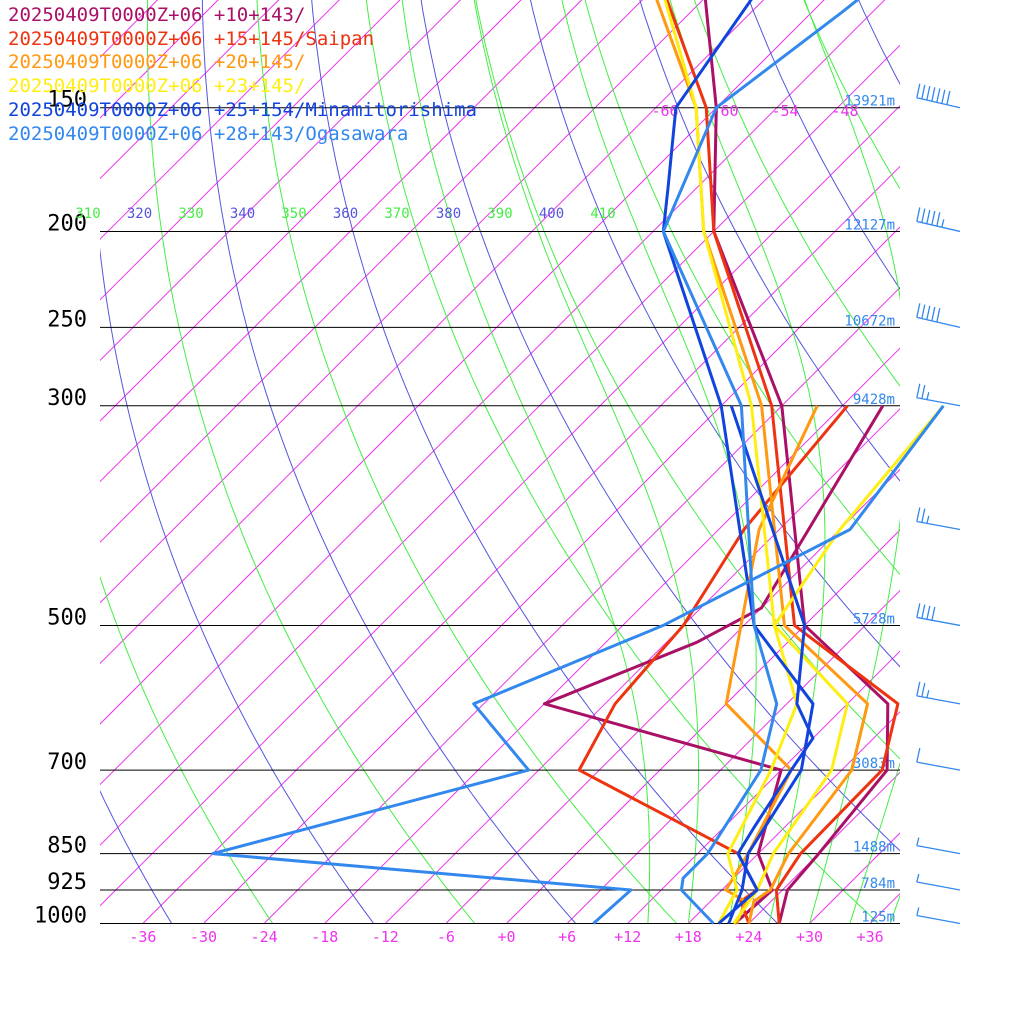 This screenshot has height=1024, width=1024. Describe the element at coordinates (67, 846) in the screenshot. I see `pressure-label: 850` at that location.